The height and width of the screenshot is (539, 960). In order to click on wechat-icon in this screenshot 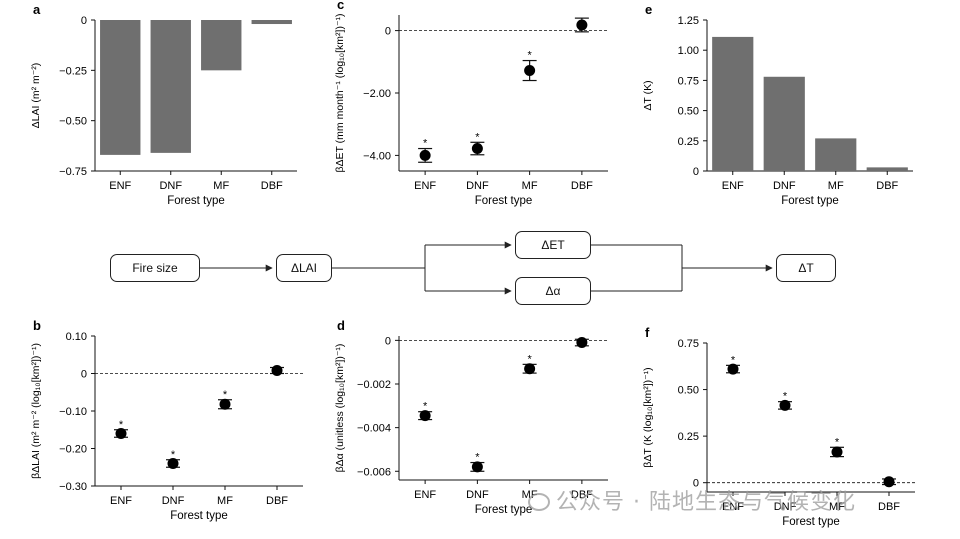, I will do `click(539, 502)`.